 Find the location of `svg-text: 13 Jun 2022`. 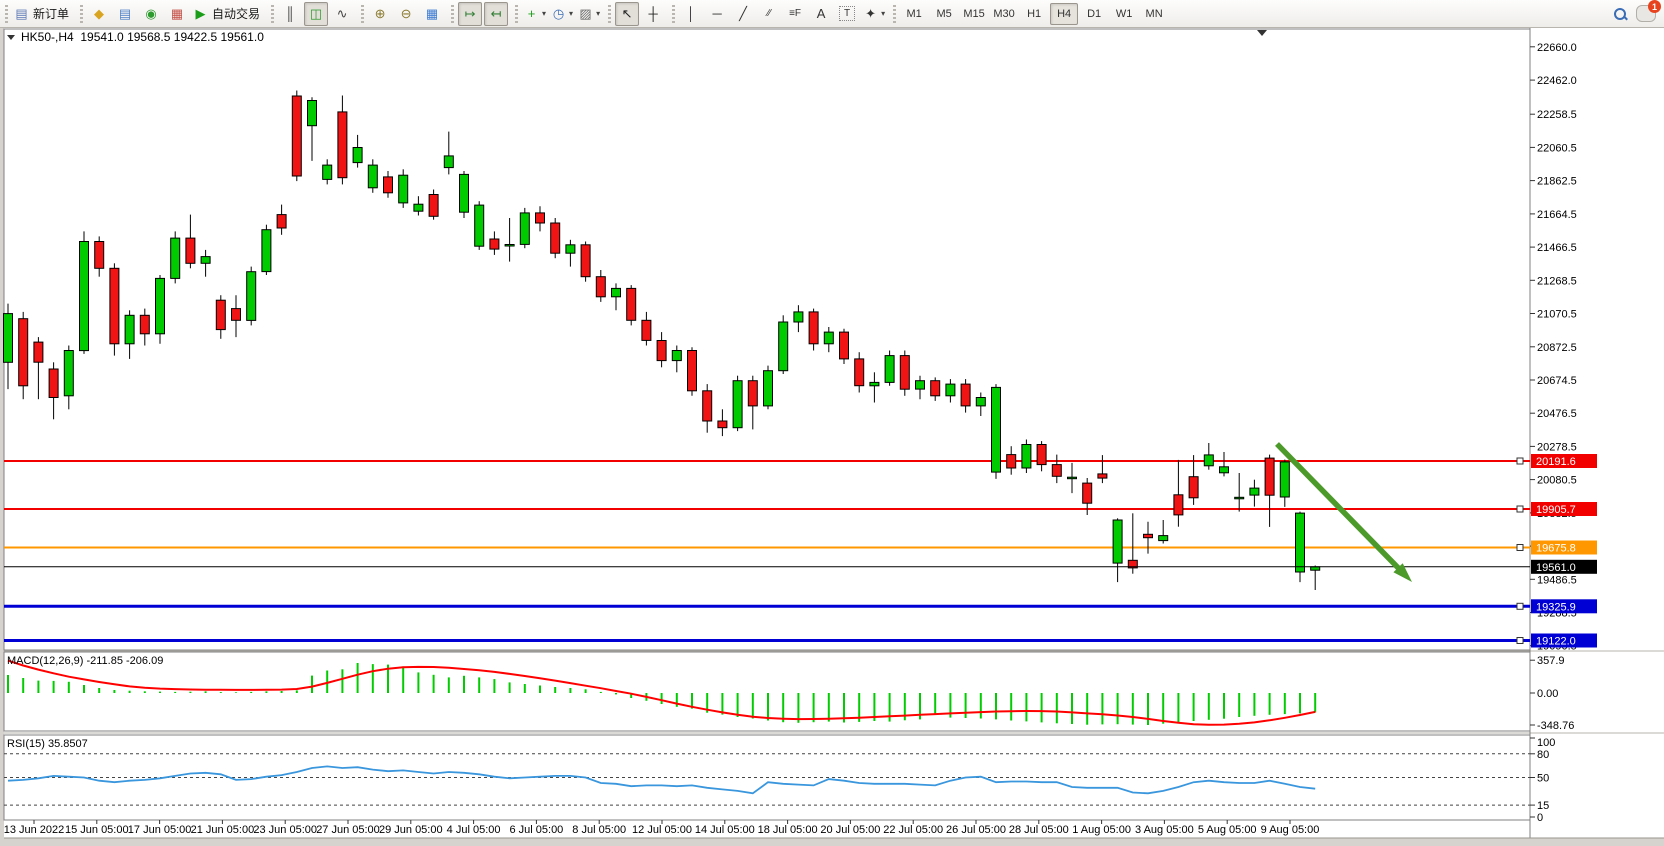

svg-text: 13 Jun 2022 is located at coordinates (34, 830).